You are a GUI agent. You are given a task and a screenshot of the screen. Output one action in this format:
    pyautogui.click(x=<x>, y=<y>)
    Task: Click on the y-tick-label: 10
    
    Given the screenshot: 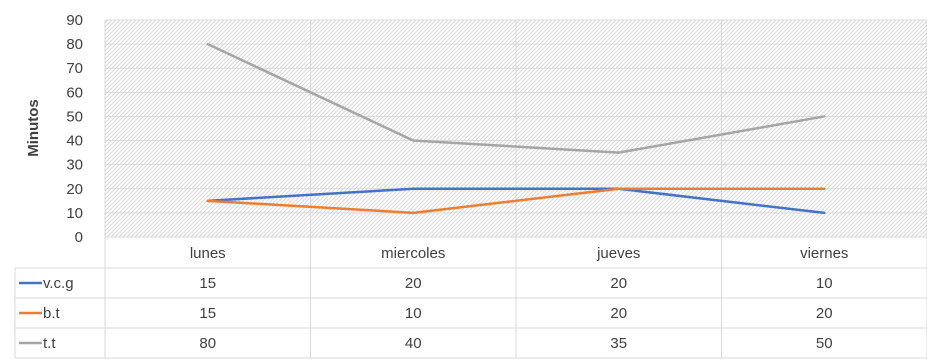 What is the action you would take?
    pyautogui.click(x=74, y=213)
    